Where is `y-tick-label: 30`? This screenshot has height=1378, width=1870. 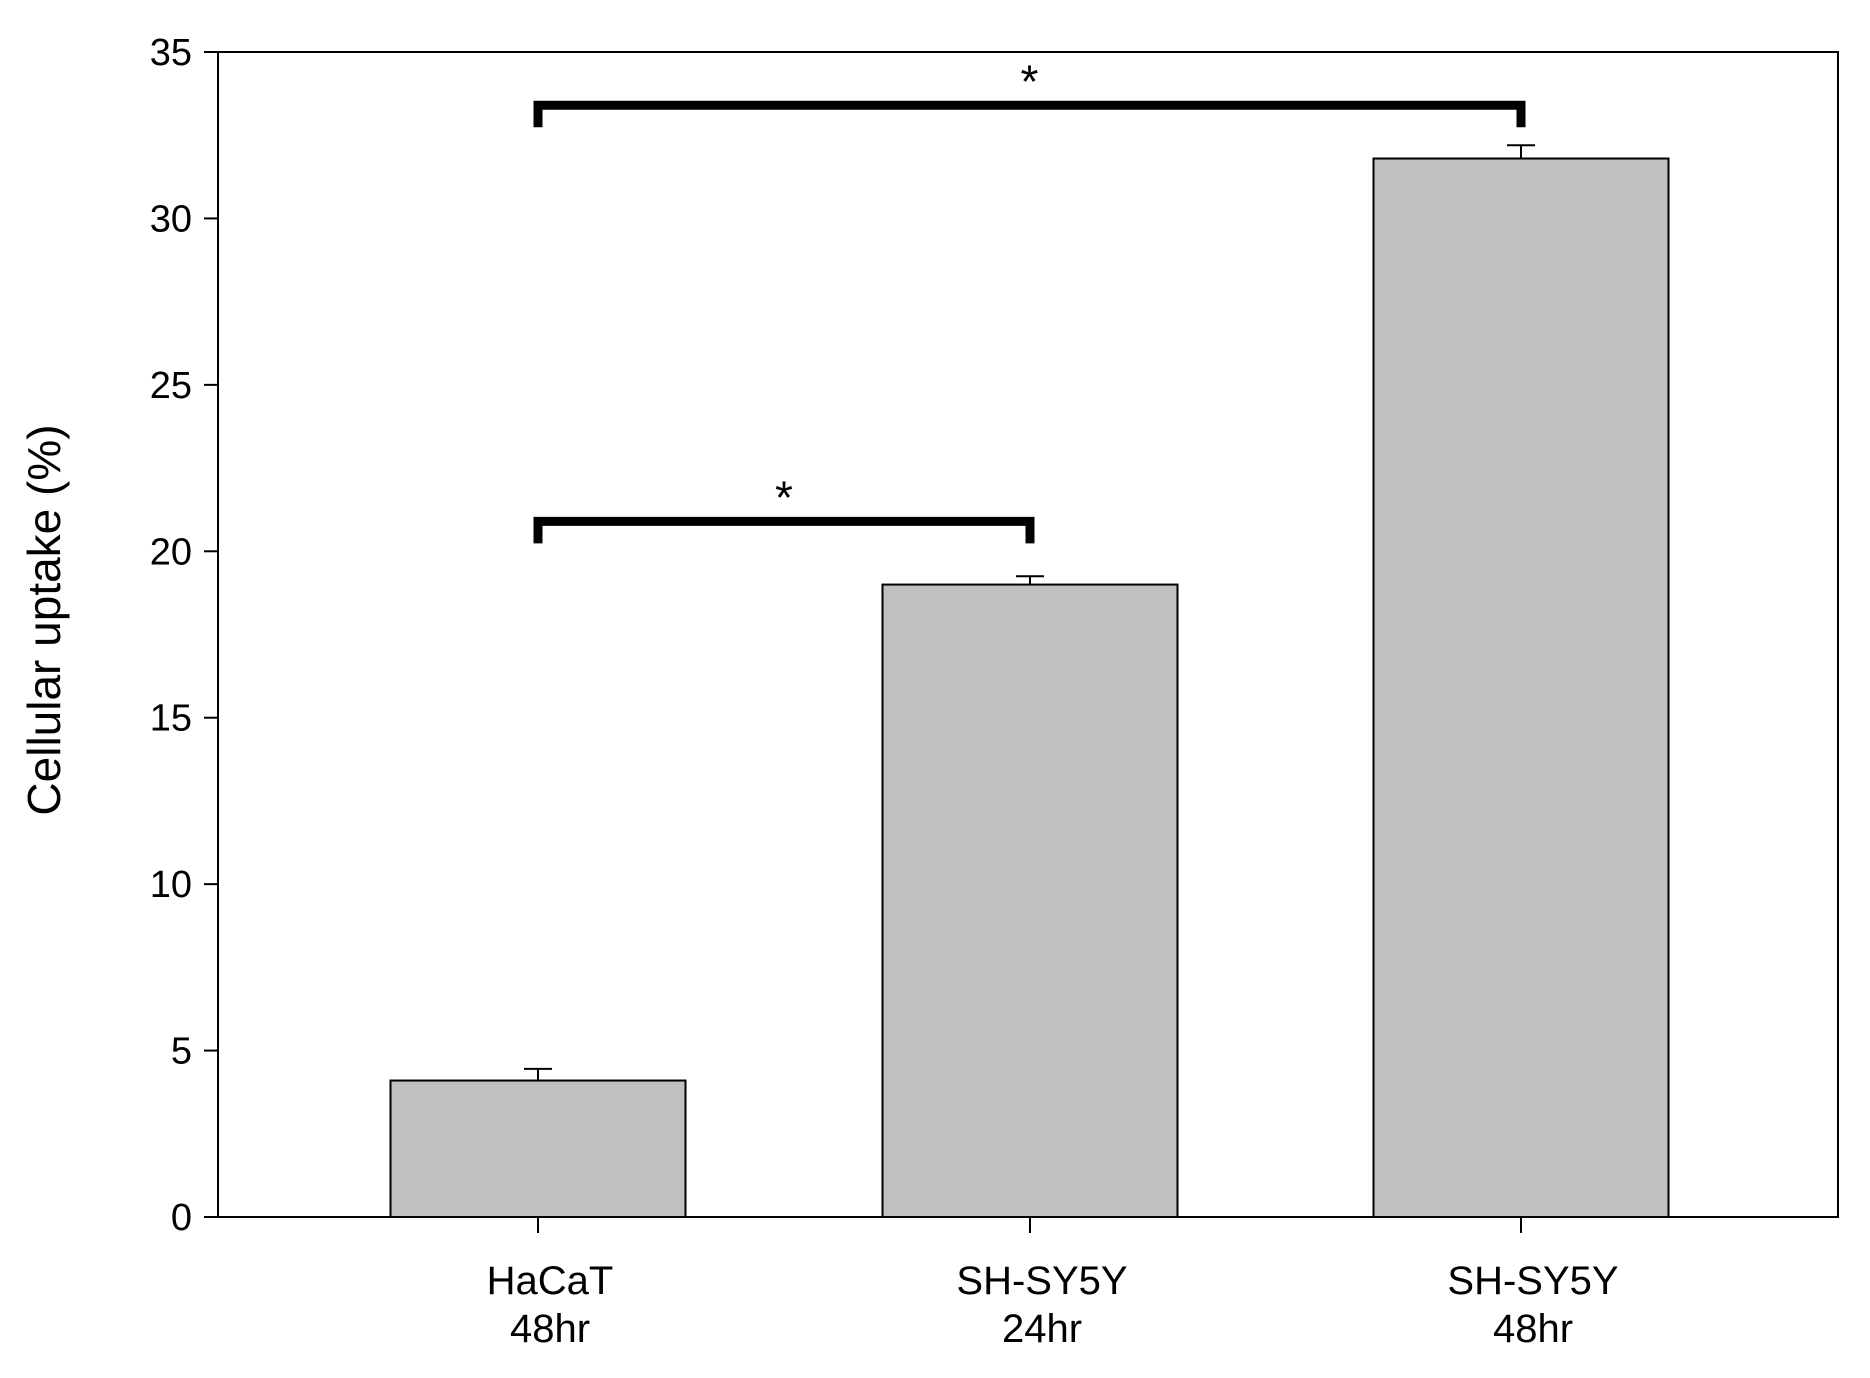
y-tick-label: 30 is located at coordinates (171, 219).